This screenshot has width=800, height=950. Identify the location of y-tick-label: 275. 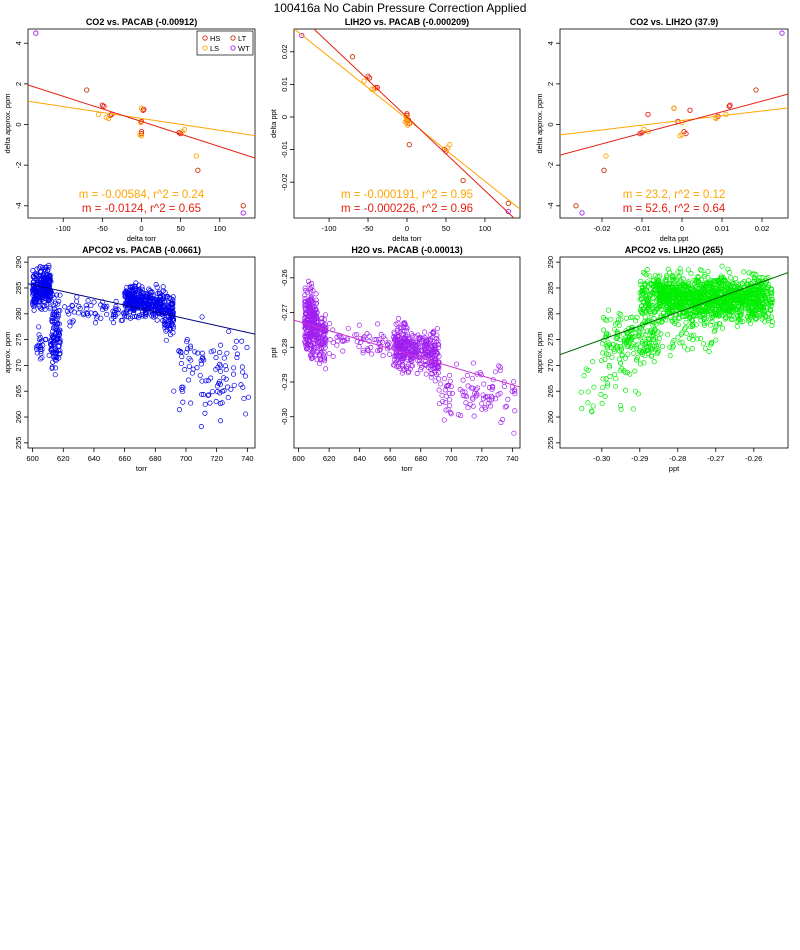
(18, 339).